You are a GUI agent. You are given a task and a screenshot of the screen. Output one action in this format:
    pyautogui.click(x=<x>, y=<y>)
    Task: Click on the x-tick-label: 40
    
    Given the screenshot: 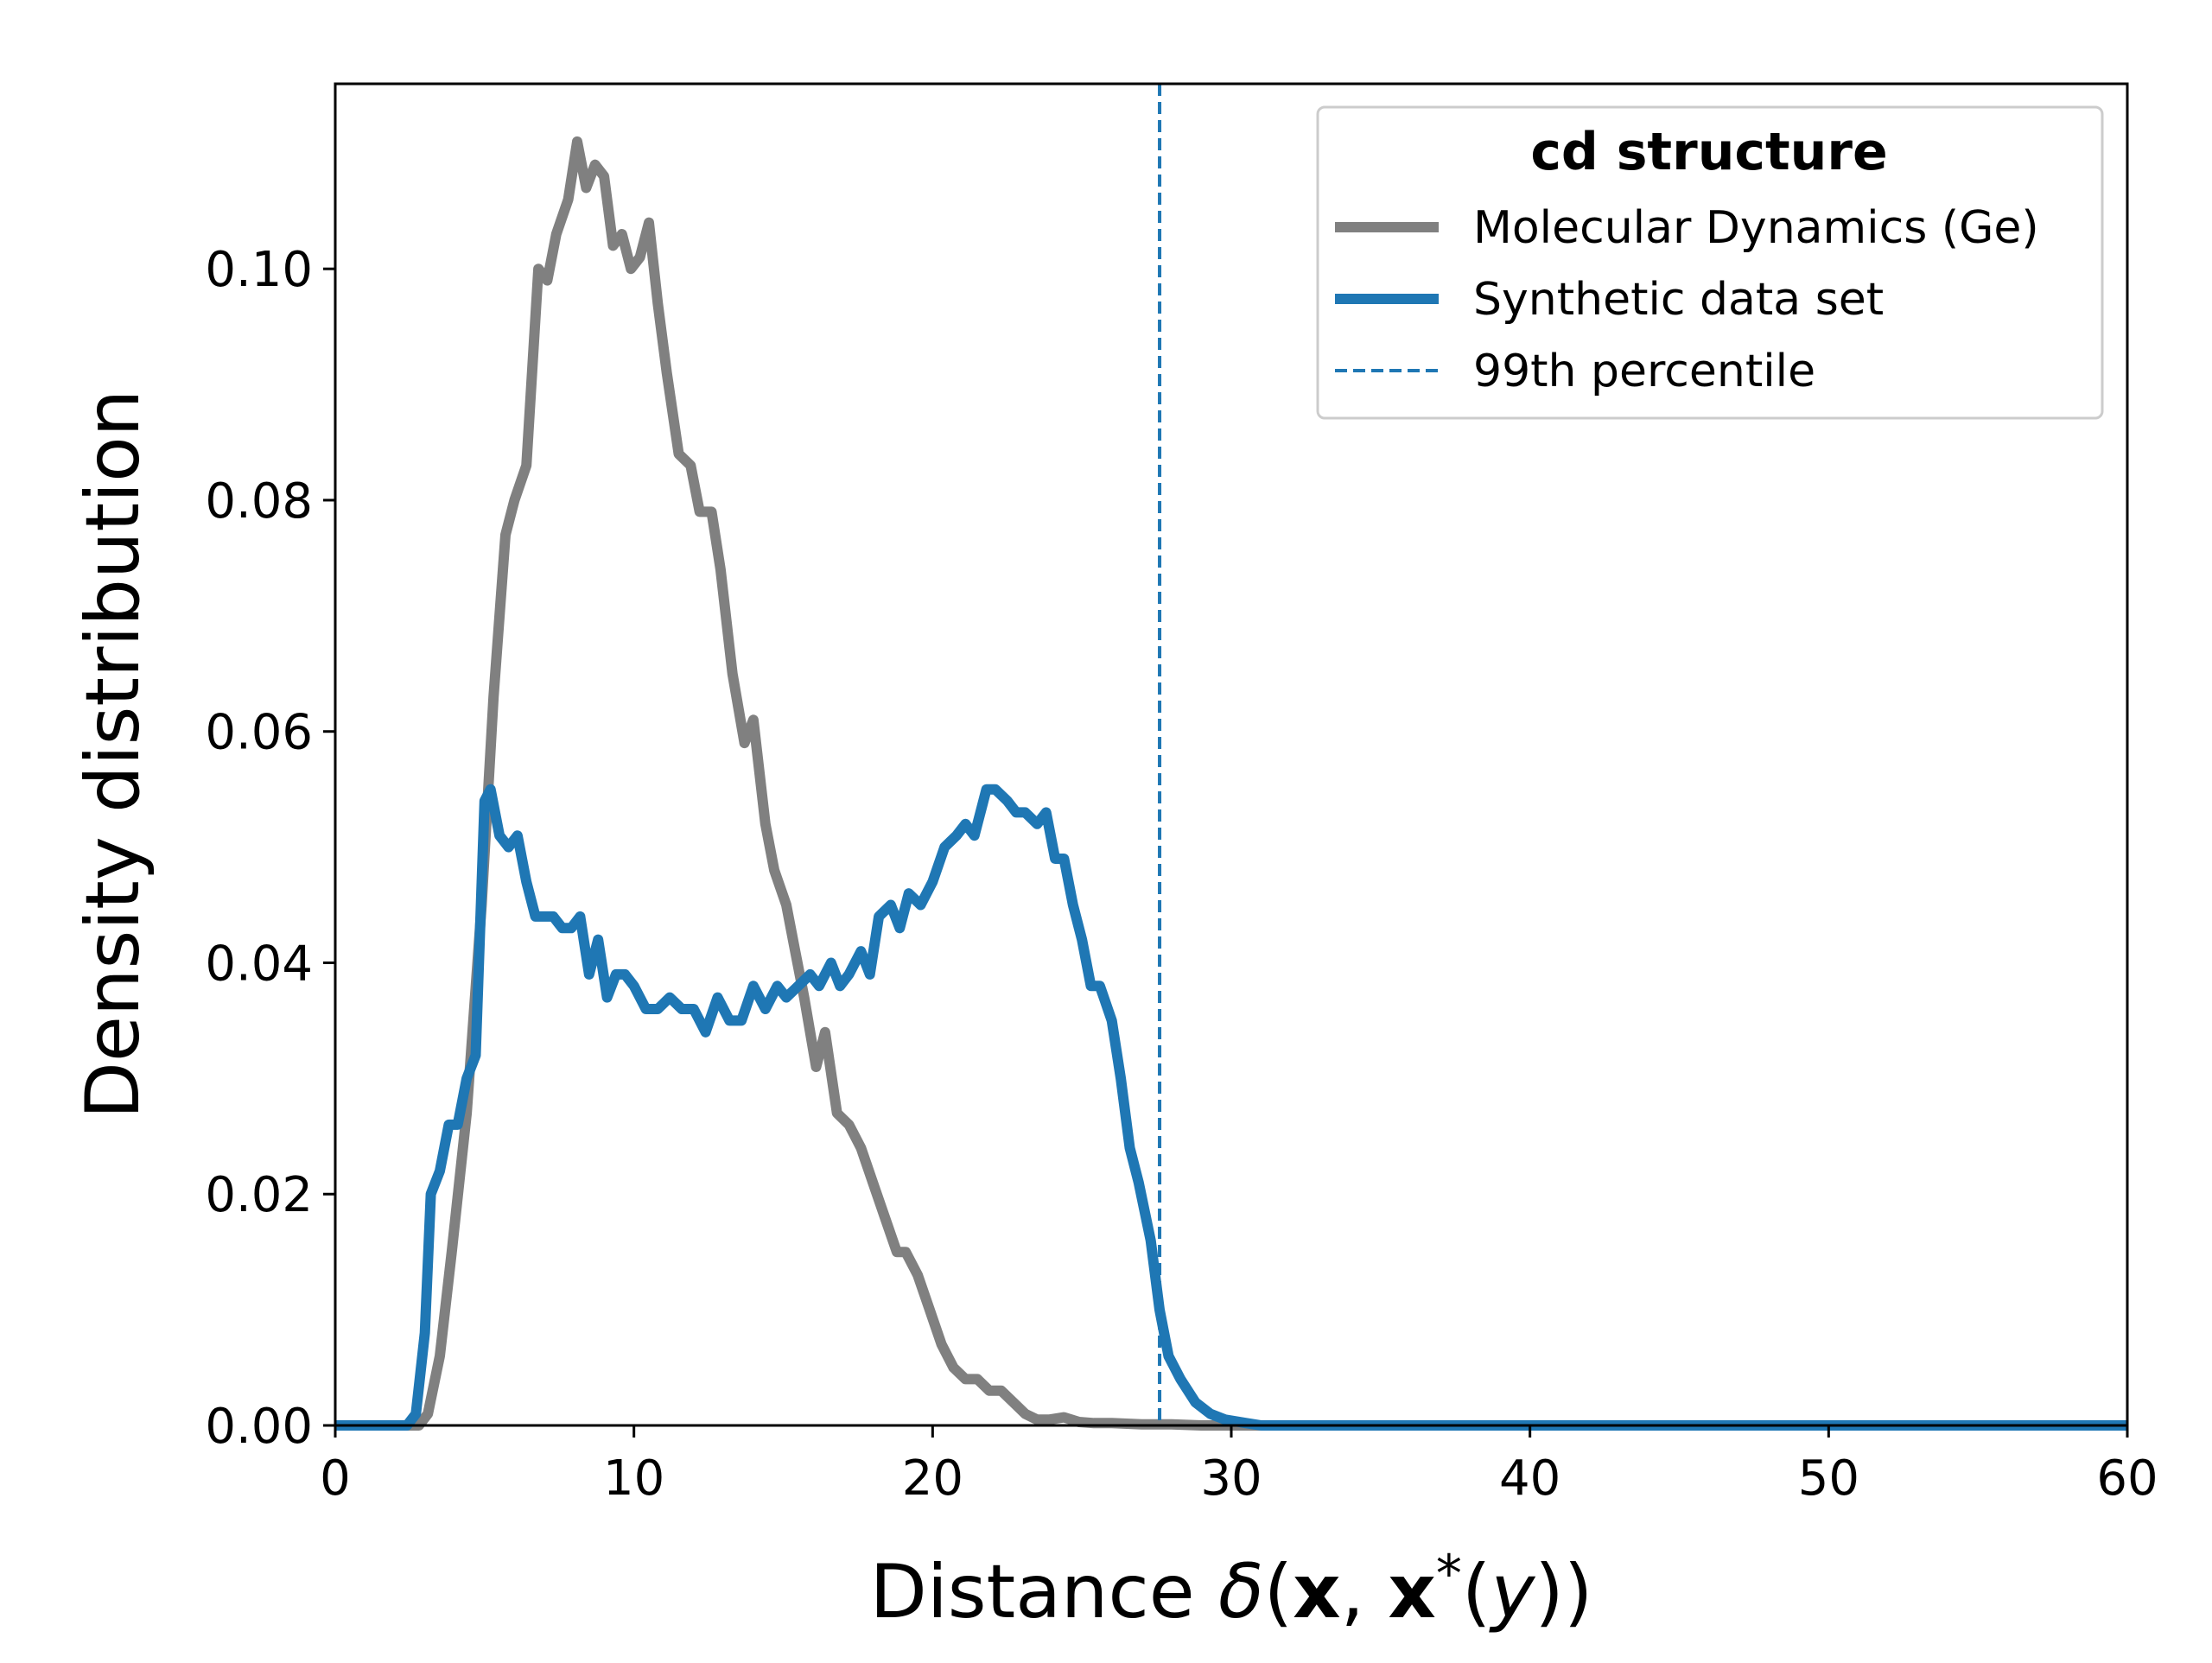 What is the action you would take?
    pyautogui.click(x=1529, y=1478)
    